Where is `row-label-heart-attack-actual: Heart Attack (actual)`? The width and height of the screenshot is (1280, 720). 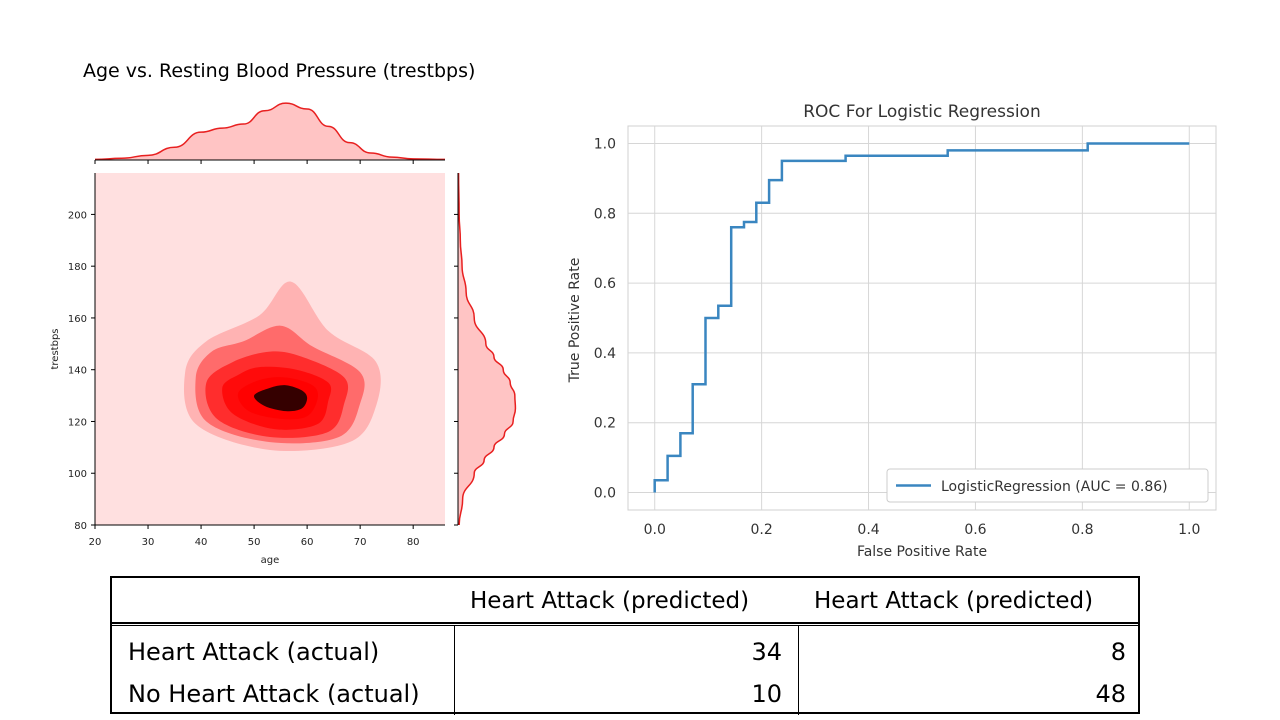
row-label-heart-attack-actual: Heart Attack (actual) is located at coordinates (254, 652).